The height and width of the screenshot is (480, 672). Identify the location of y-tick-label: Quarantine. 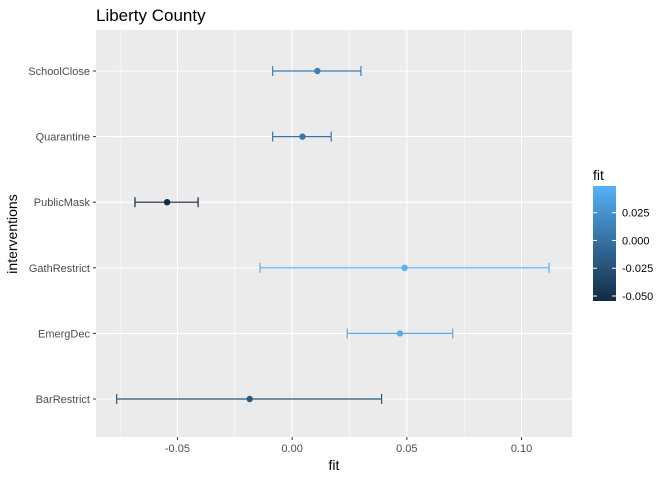
(63, 138).